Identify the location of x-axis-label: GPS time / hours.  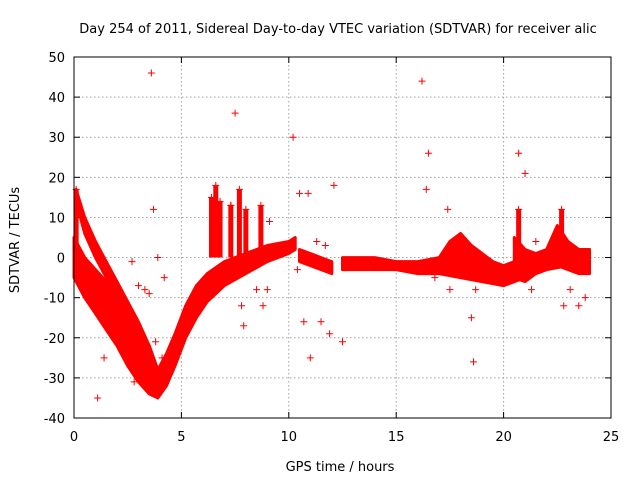
(340, 467).